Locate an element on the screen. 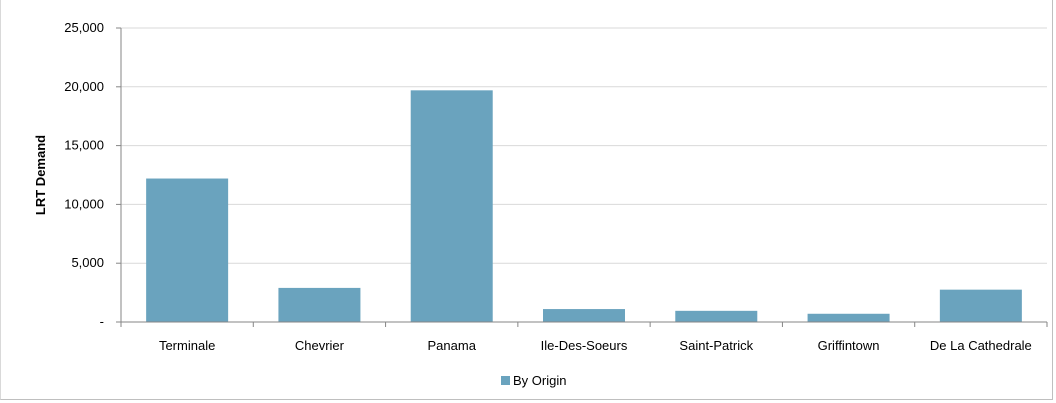 The width and height of the screenshot is (1056, 403). x-tick-label: Chevrier is located at coordinates (320, 345).